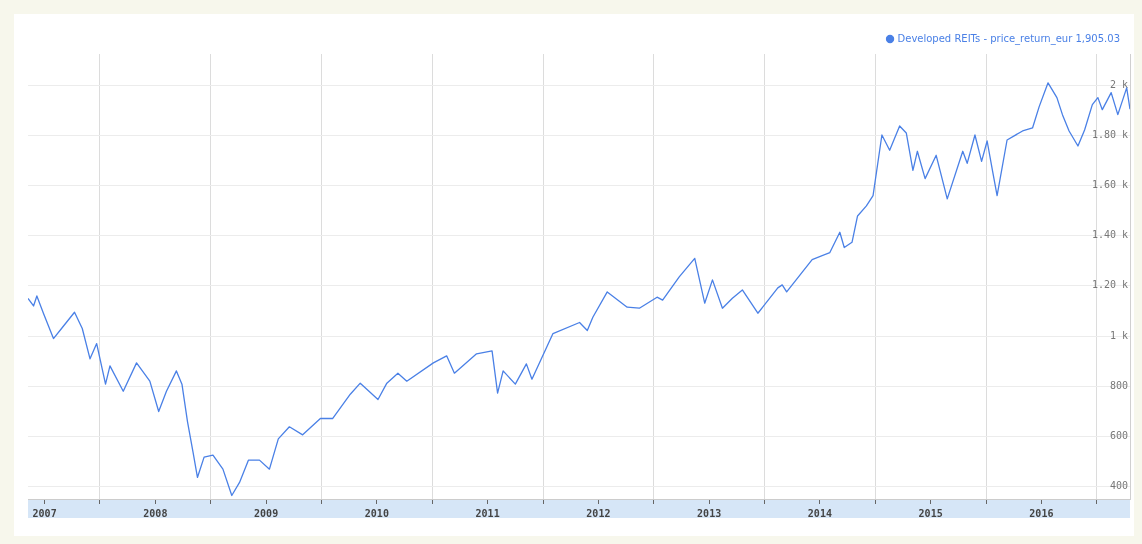 This screenshot has width=1142, height=544. I want to click on x-tick-label: 2007, so click(44, 513).